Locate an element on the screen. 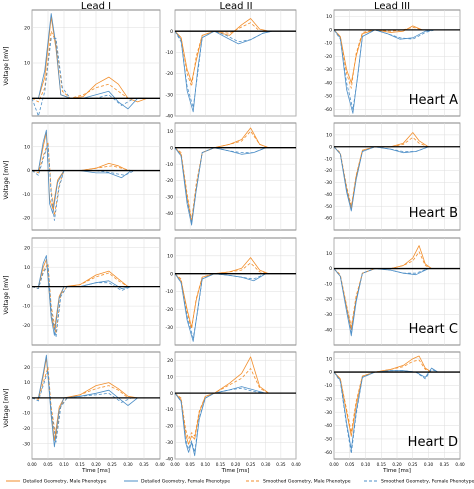  x-tick-label: 0.15 is located at coordinates (221, 464).